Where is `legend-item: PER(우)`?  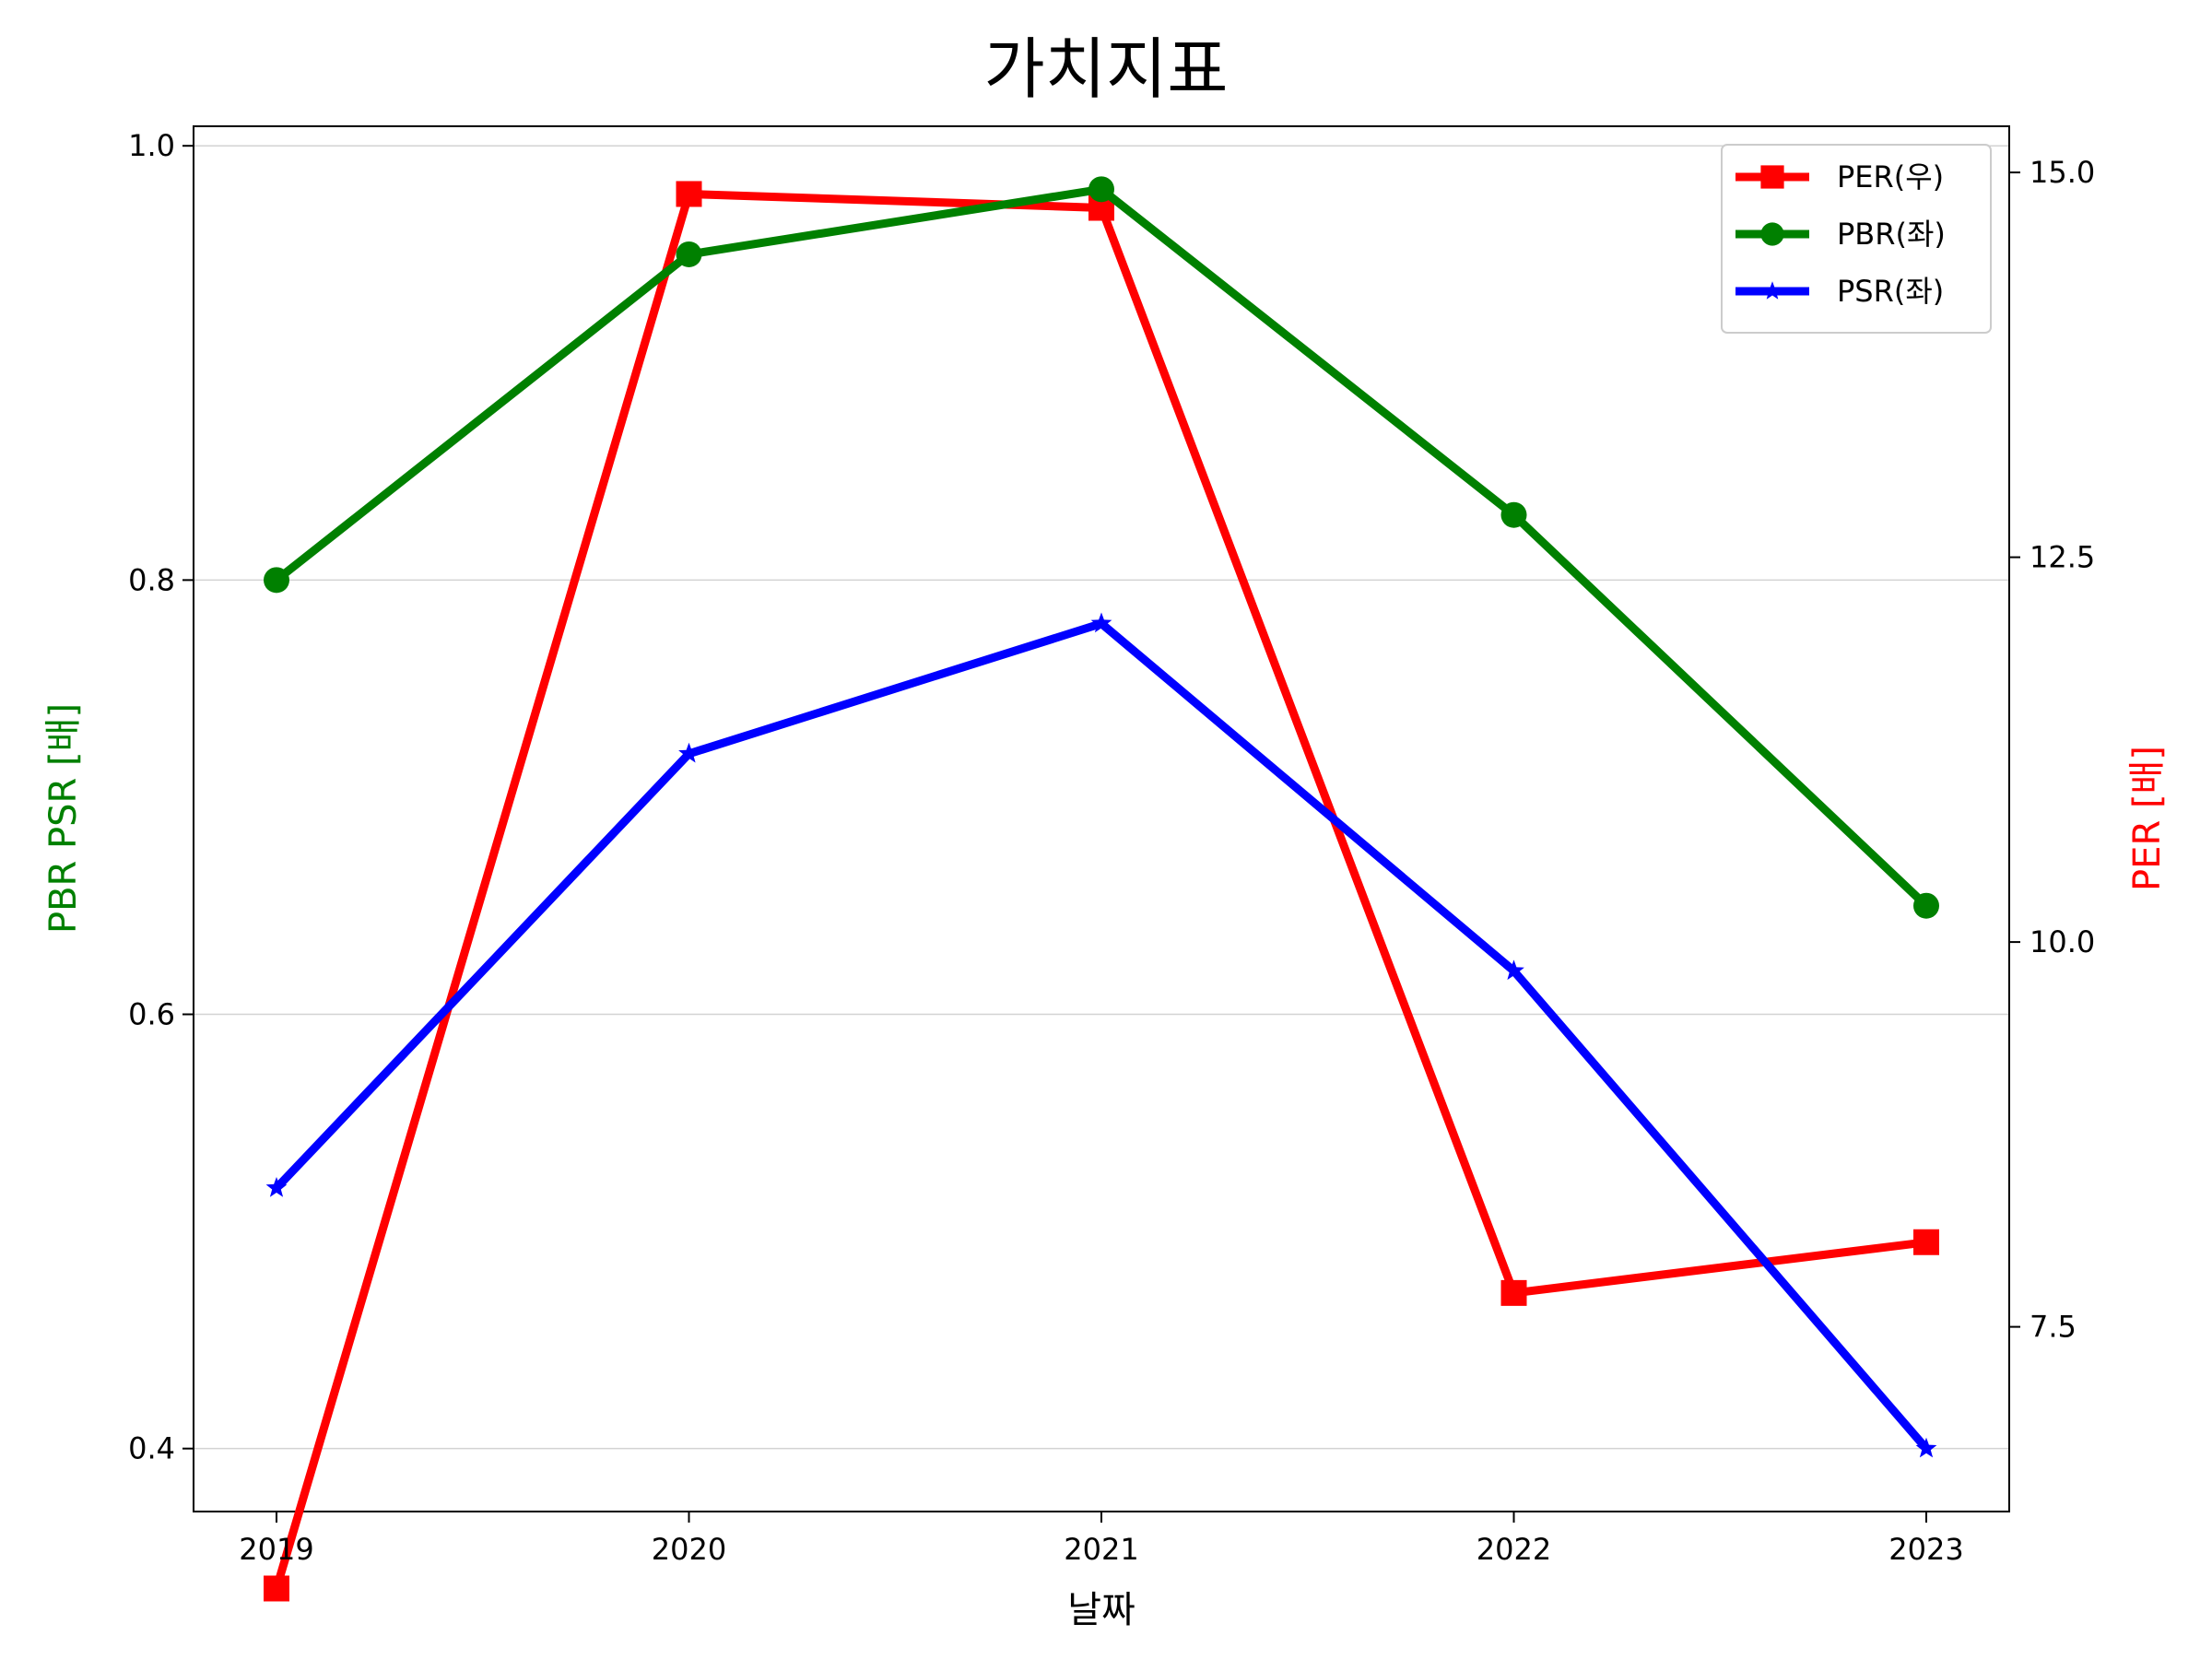
legend-item: PER(우) is located at coordinates (1839, 176).